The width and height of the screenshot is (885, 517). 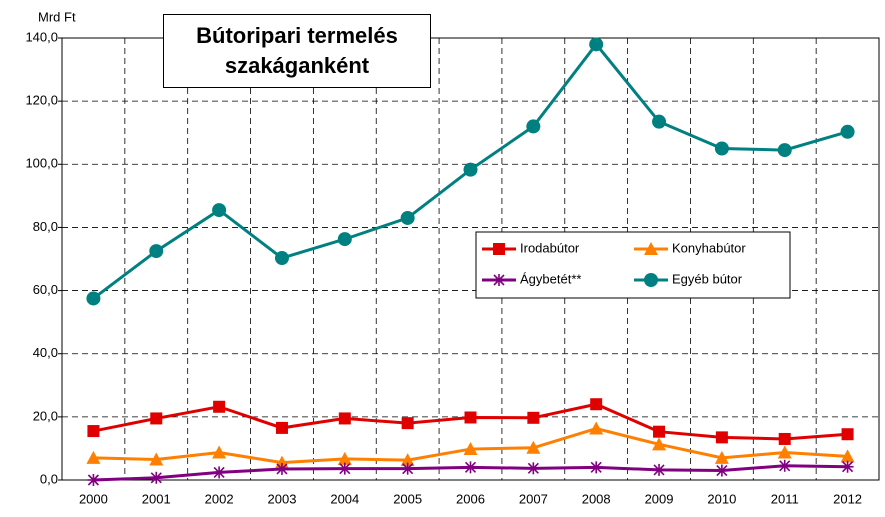 I want to click on legend-label: Irodabútor, so click(x=550, y=247).